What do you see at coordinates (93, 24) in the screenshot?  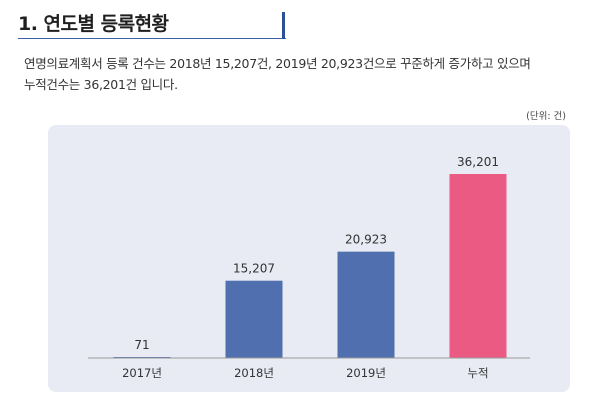 I see `section-title: 1. 연도별 등록현황` at bounding box center [93, 24].